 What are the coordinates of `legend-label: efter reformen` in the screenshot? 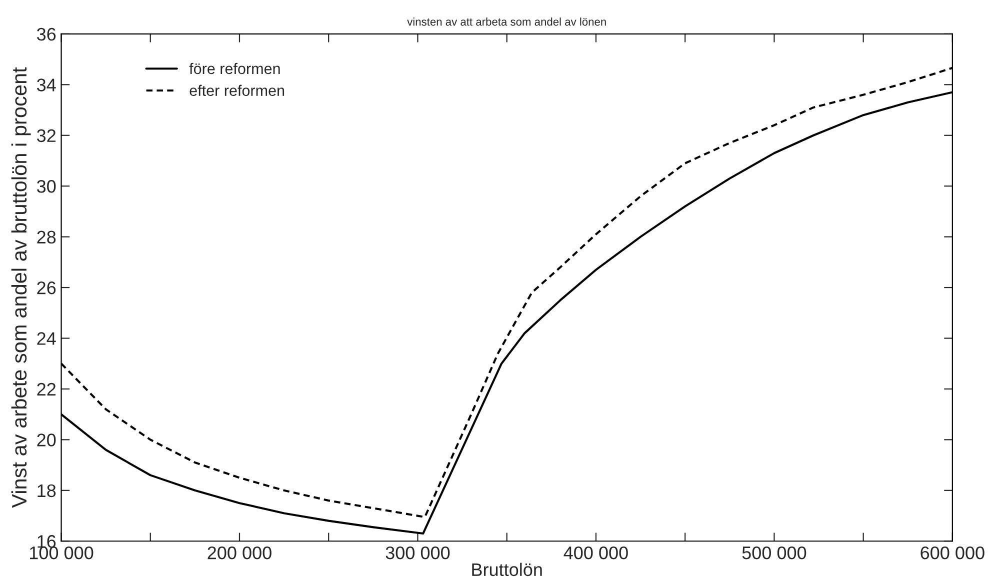 It's located at (237, 90).